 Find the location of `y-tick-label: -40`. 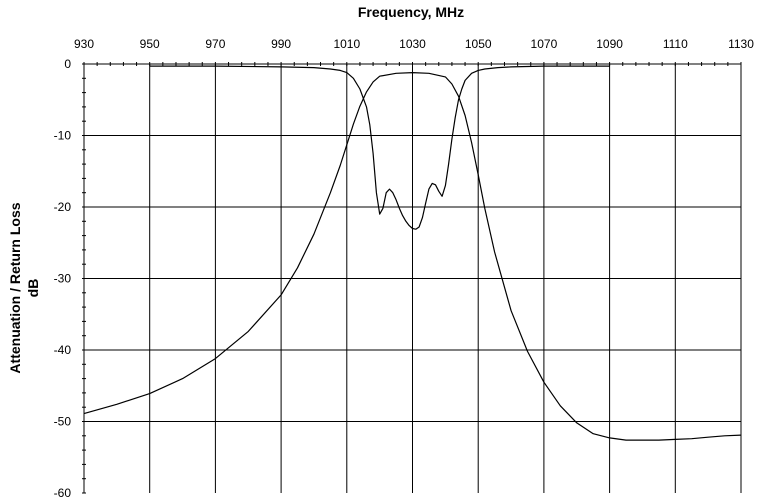

y-tick-label: -40 is located at coordinates (63, 350).